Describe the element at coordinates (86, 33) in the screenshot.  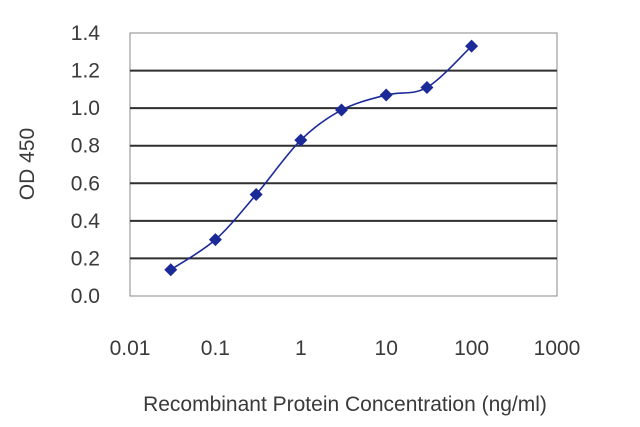
I see `y-tick-label: 1.4` at that location.